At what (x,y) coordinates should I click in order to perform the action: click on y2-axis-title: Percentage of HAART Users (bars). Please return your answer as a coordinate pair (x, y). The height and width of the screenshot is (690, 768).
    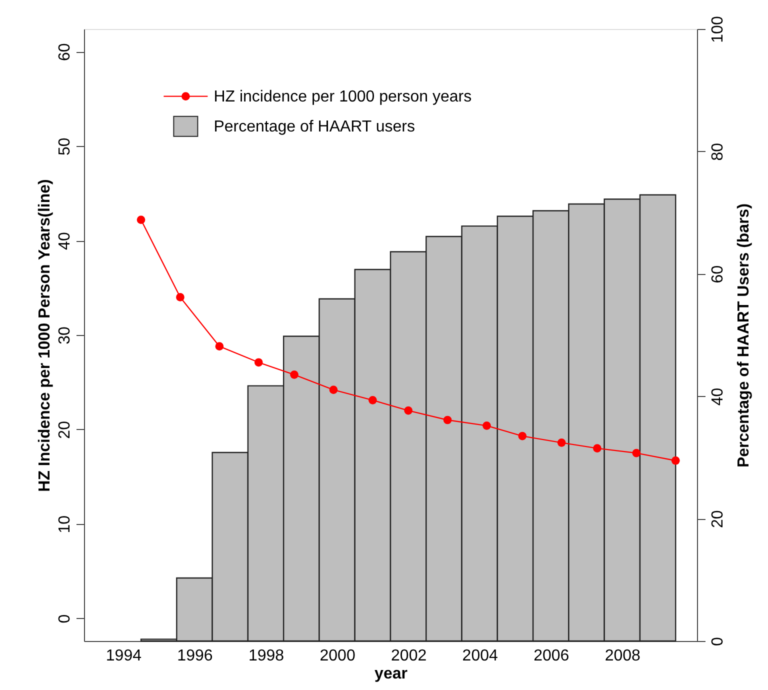
    Looking at the image, I should click on (744, 335).